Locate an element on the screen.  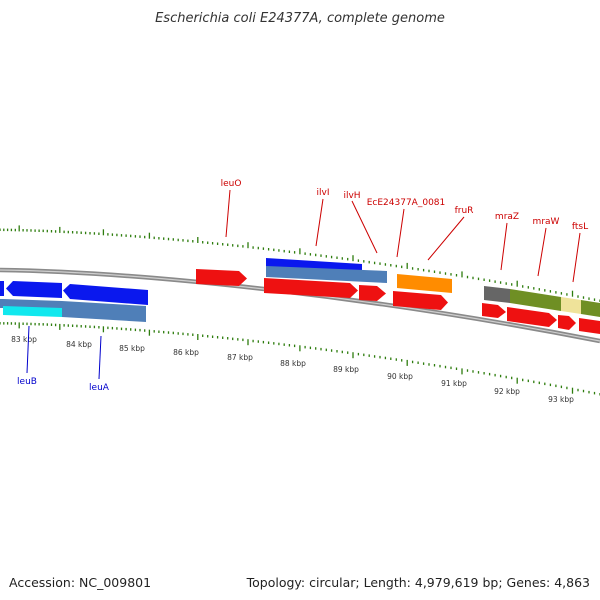
scale-label: 87 kbp is located at coordinates (240, 357).